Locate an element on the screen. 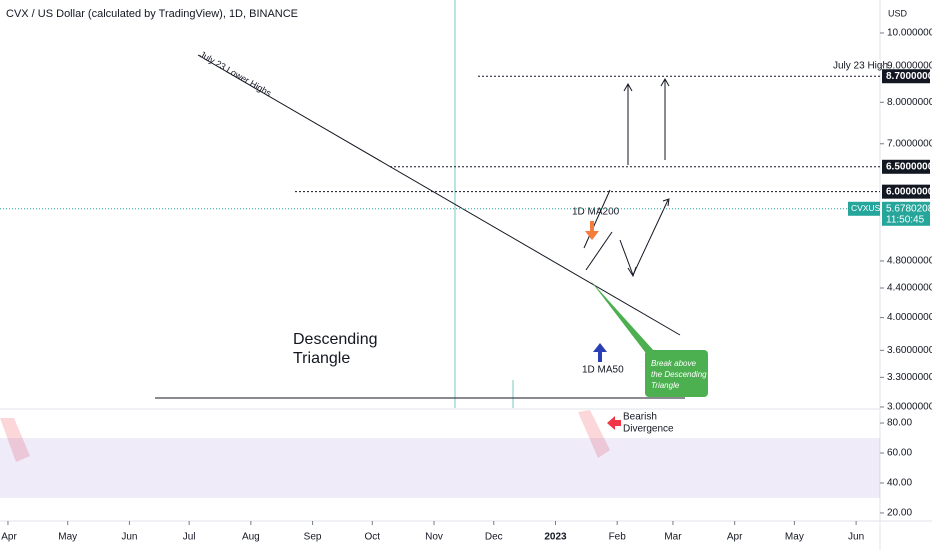 The width and height of the screenshot is (932, 550). y-tick-label: 20.00 is located at coordinates (899, 513).